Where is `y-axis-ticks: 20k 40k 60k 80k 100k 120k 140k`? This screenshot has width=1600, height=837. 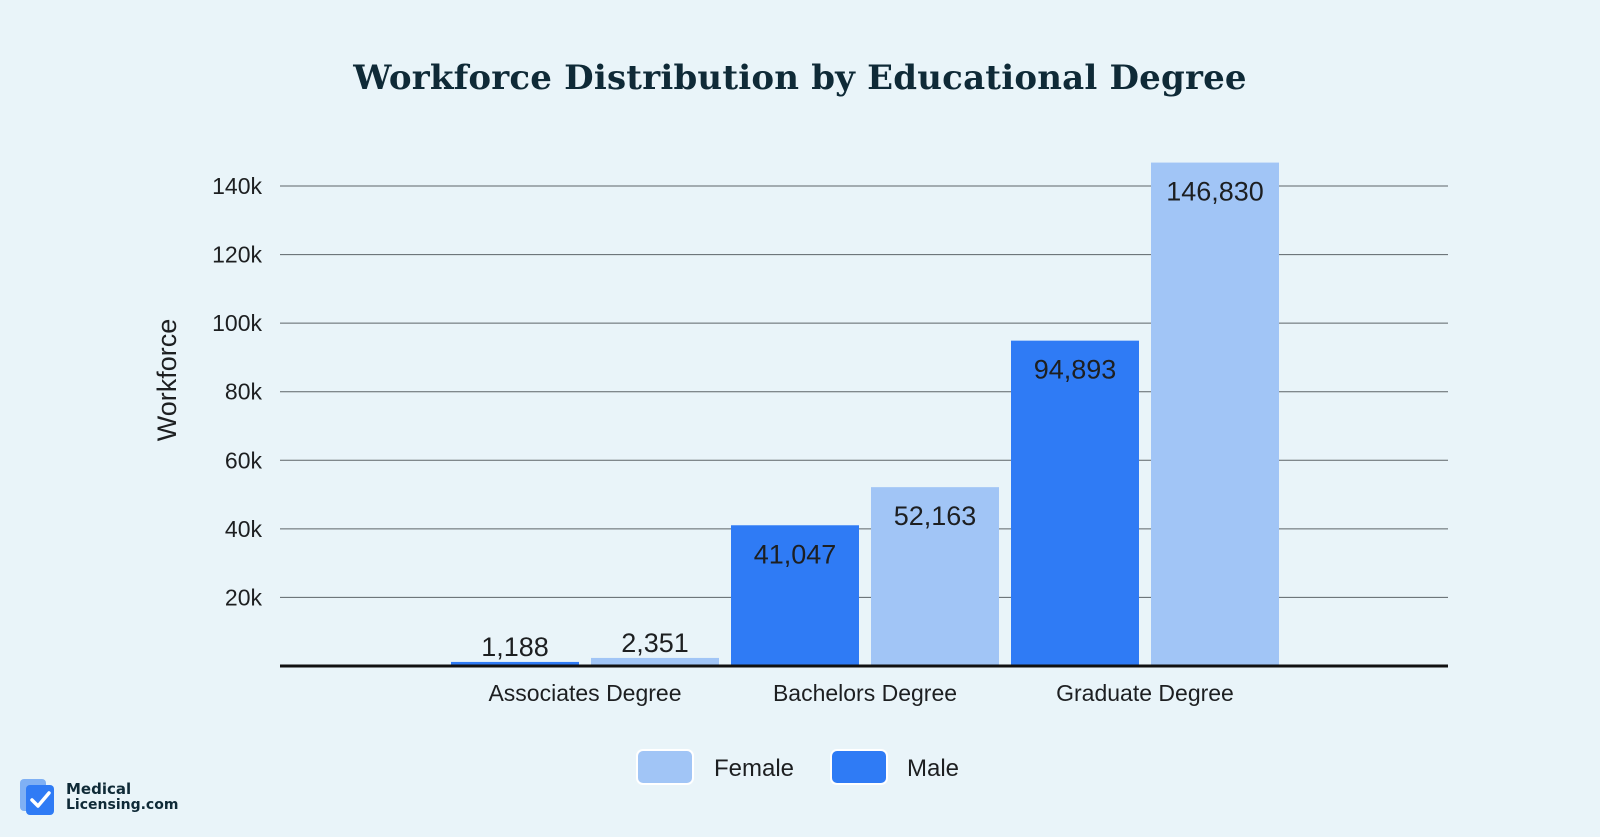
y-axis-ticks: 20k 40k 60k 80k 100k 120k 140k is located at coordinates (237, 391).